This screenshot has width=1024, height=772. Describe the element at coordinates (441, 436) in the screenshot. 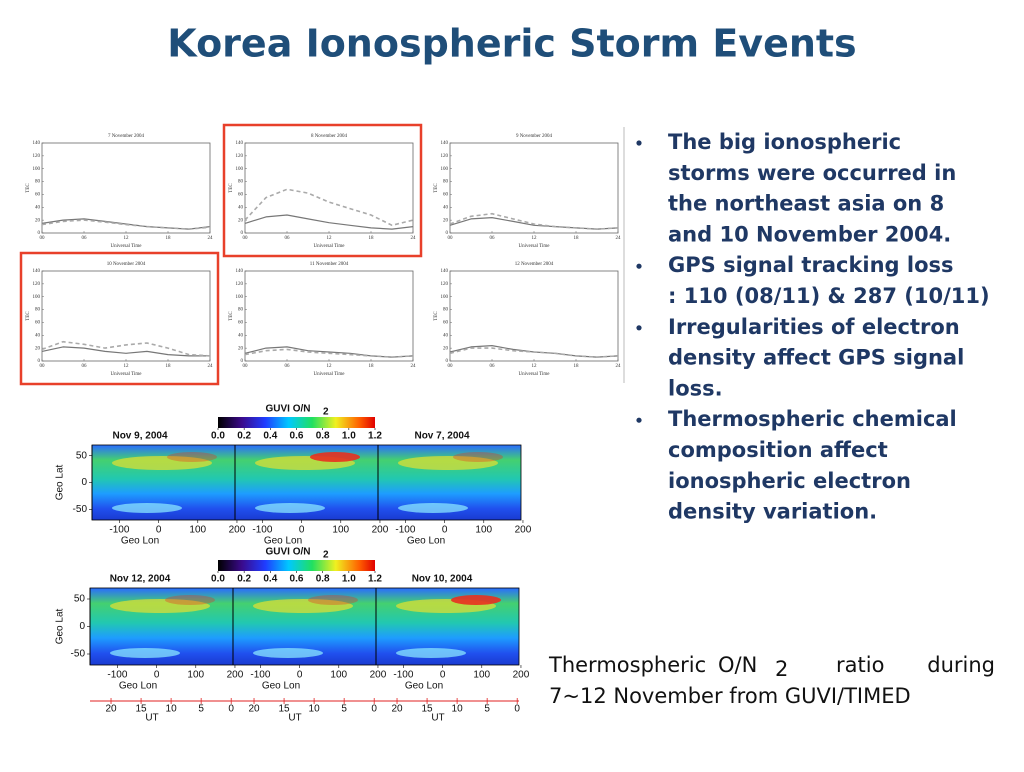

I see `date-label: Nov 7, 2004` at that location.